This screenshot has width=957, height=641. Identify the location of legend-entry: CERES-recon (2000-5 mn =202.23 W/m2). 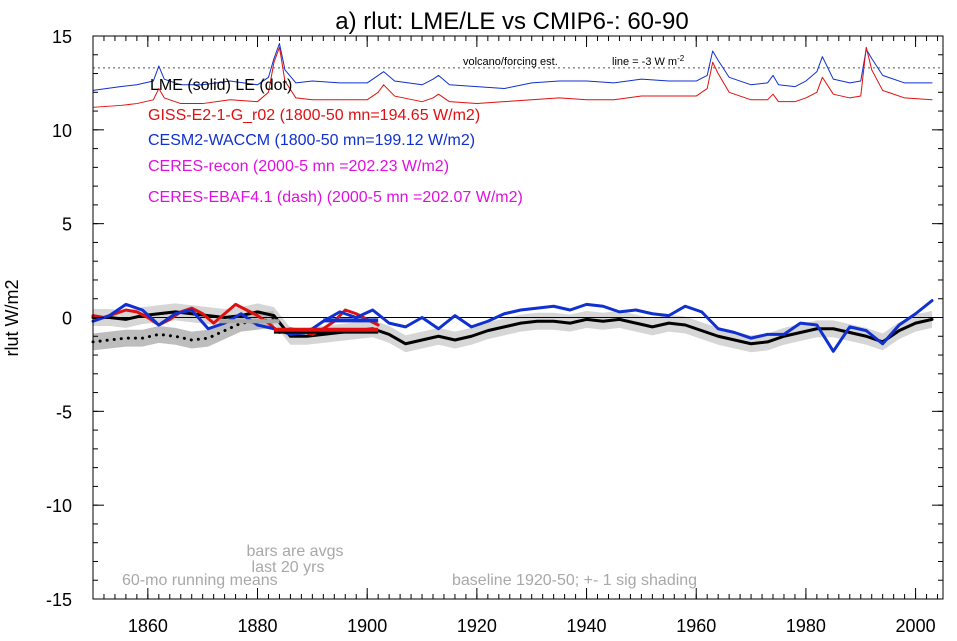
(298, 166).